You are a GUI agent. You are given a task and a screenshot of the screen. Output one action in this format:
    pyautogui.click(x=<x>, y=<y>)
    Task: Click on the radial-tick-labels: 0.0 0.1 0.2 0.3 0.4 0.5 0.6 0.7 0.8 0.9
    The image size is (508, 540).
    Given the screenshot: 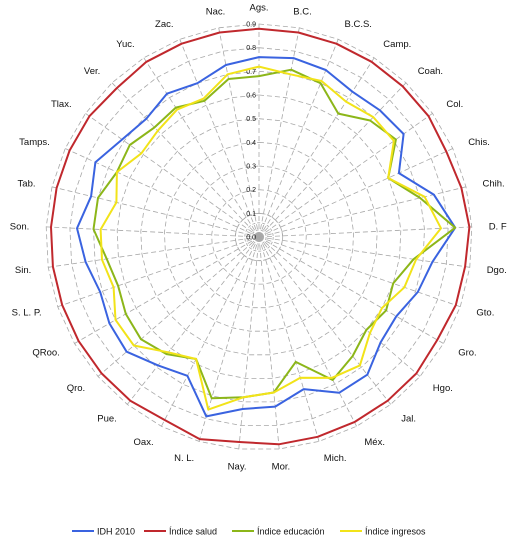 What is the action you would take?
    pyautogui.click(x=251, y=132)
    